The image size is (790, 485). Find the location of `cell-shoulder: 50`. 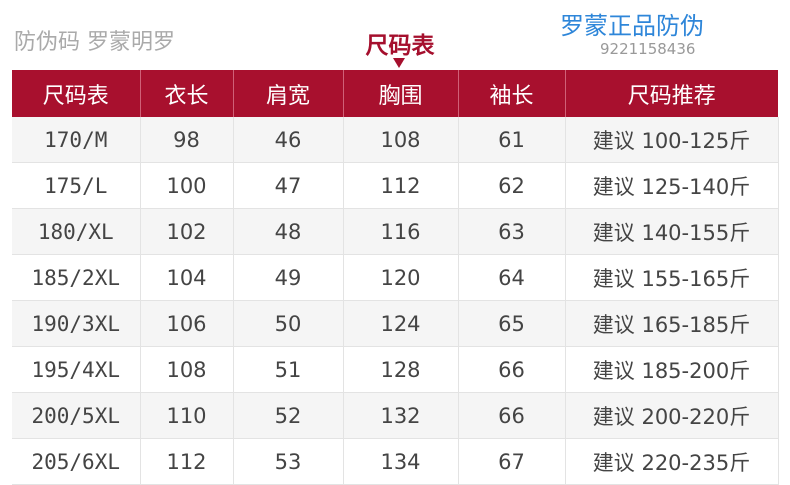

cell-shoulder: 50 is located at coordinates (288, 323).